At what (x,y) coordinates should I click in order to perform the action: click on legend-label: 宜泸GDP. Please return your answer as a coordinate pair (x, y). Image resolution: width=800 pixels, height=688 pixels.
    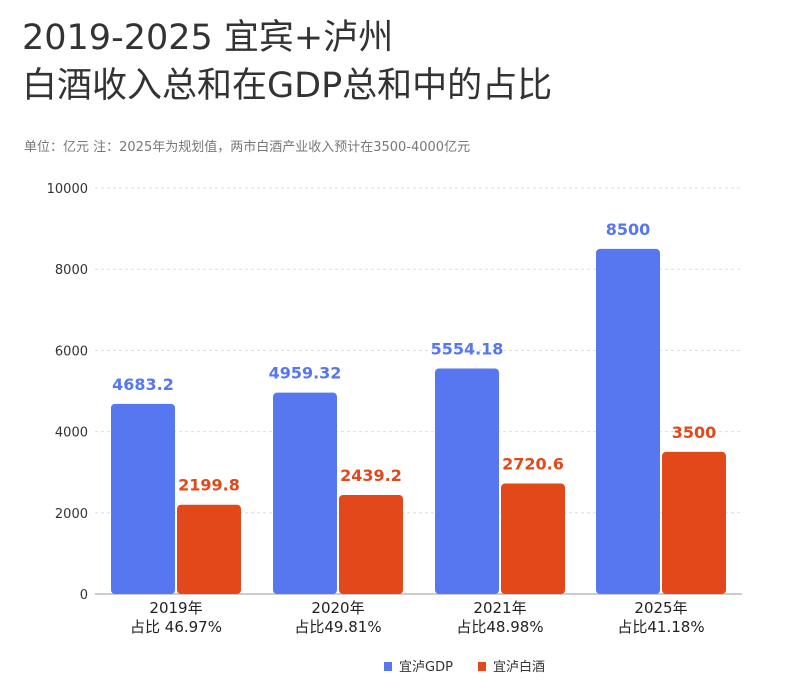
    Looking at the image, I should click on (426, 667).